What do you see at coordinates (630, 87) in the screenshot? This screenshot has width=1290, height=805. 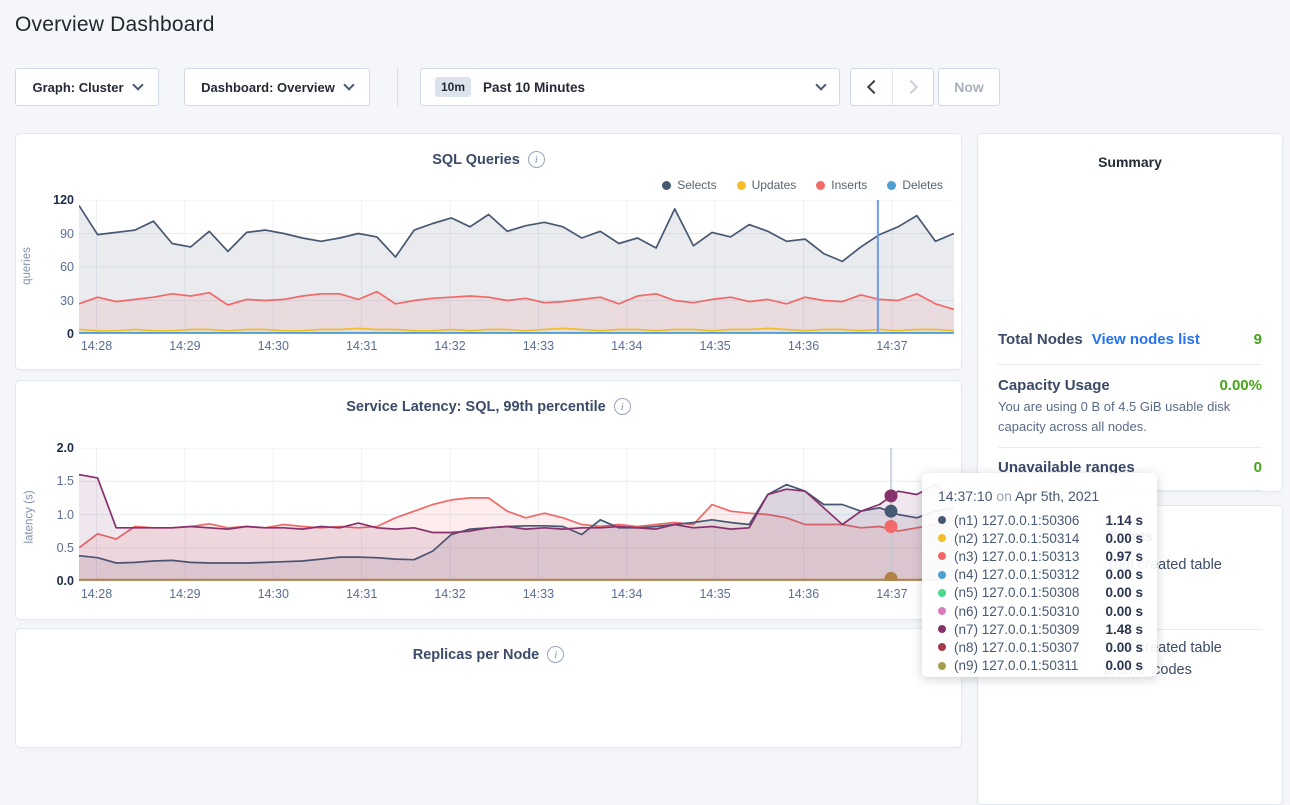 I see `time-range-dropdown: 10m Past 10 Minutes` at bounding box center [630, 87].